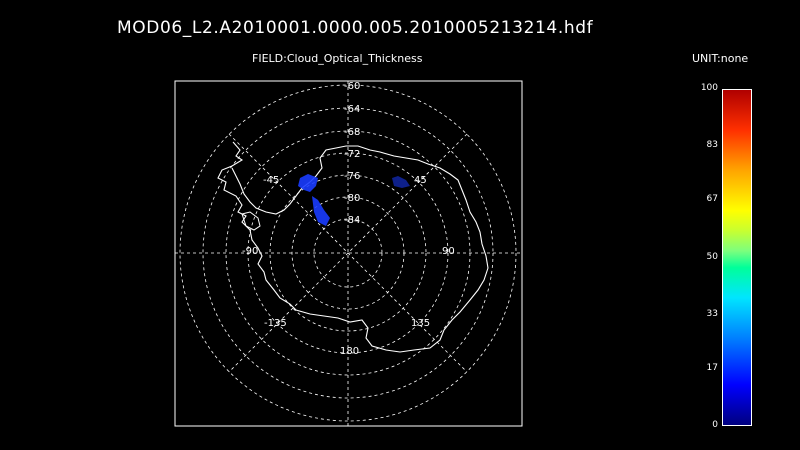 This screenshot has height=450, width=800. What do you see at coordinates (709, 88) in the screenshot?
I see `colorbar-tick-100: 100` at bounding box center [709, 88].